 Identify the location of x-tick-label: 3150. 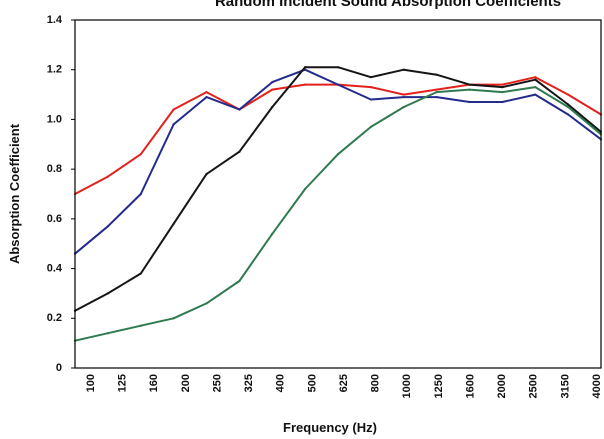
(565, 386).